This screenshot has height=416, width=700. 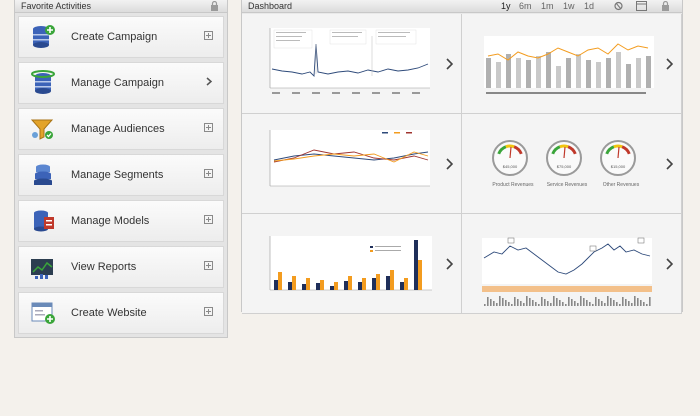 I want to click on create-campaign-item: Create Campaign, so click(x=121, y=37).